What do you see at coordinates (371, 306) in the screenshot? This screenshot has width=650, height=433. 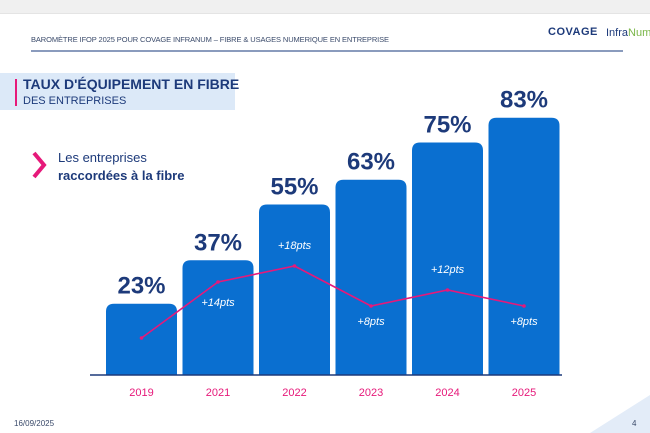 I see `progression-point-2023` at bounding box center [371, 306].